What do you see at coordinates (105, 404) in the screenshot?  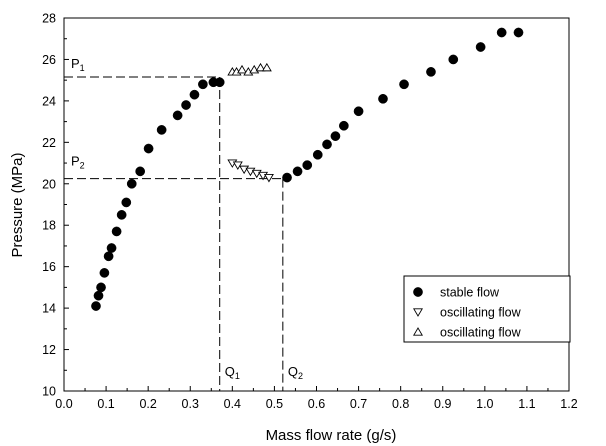 I see `x-tick-label: 0.1` at bounding box center [105, 404].